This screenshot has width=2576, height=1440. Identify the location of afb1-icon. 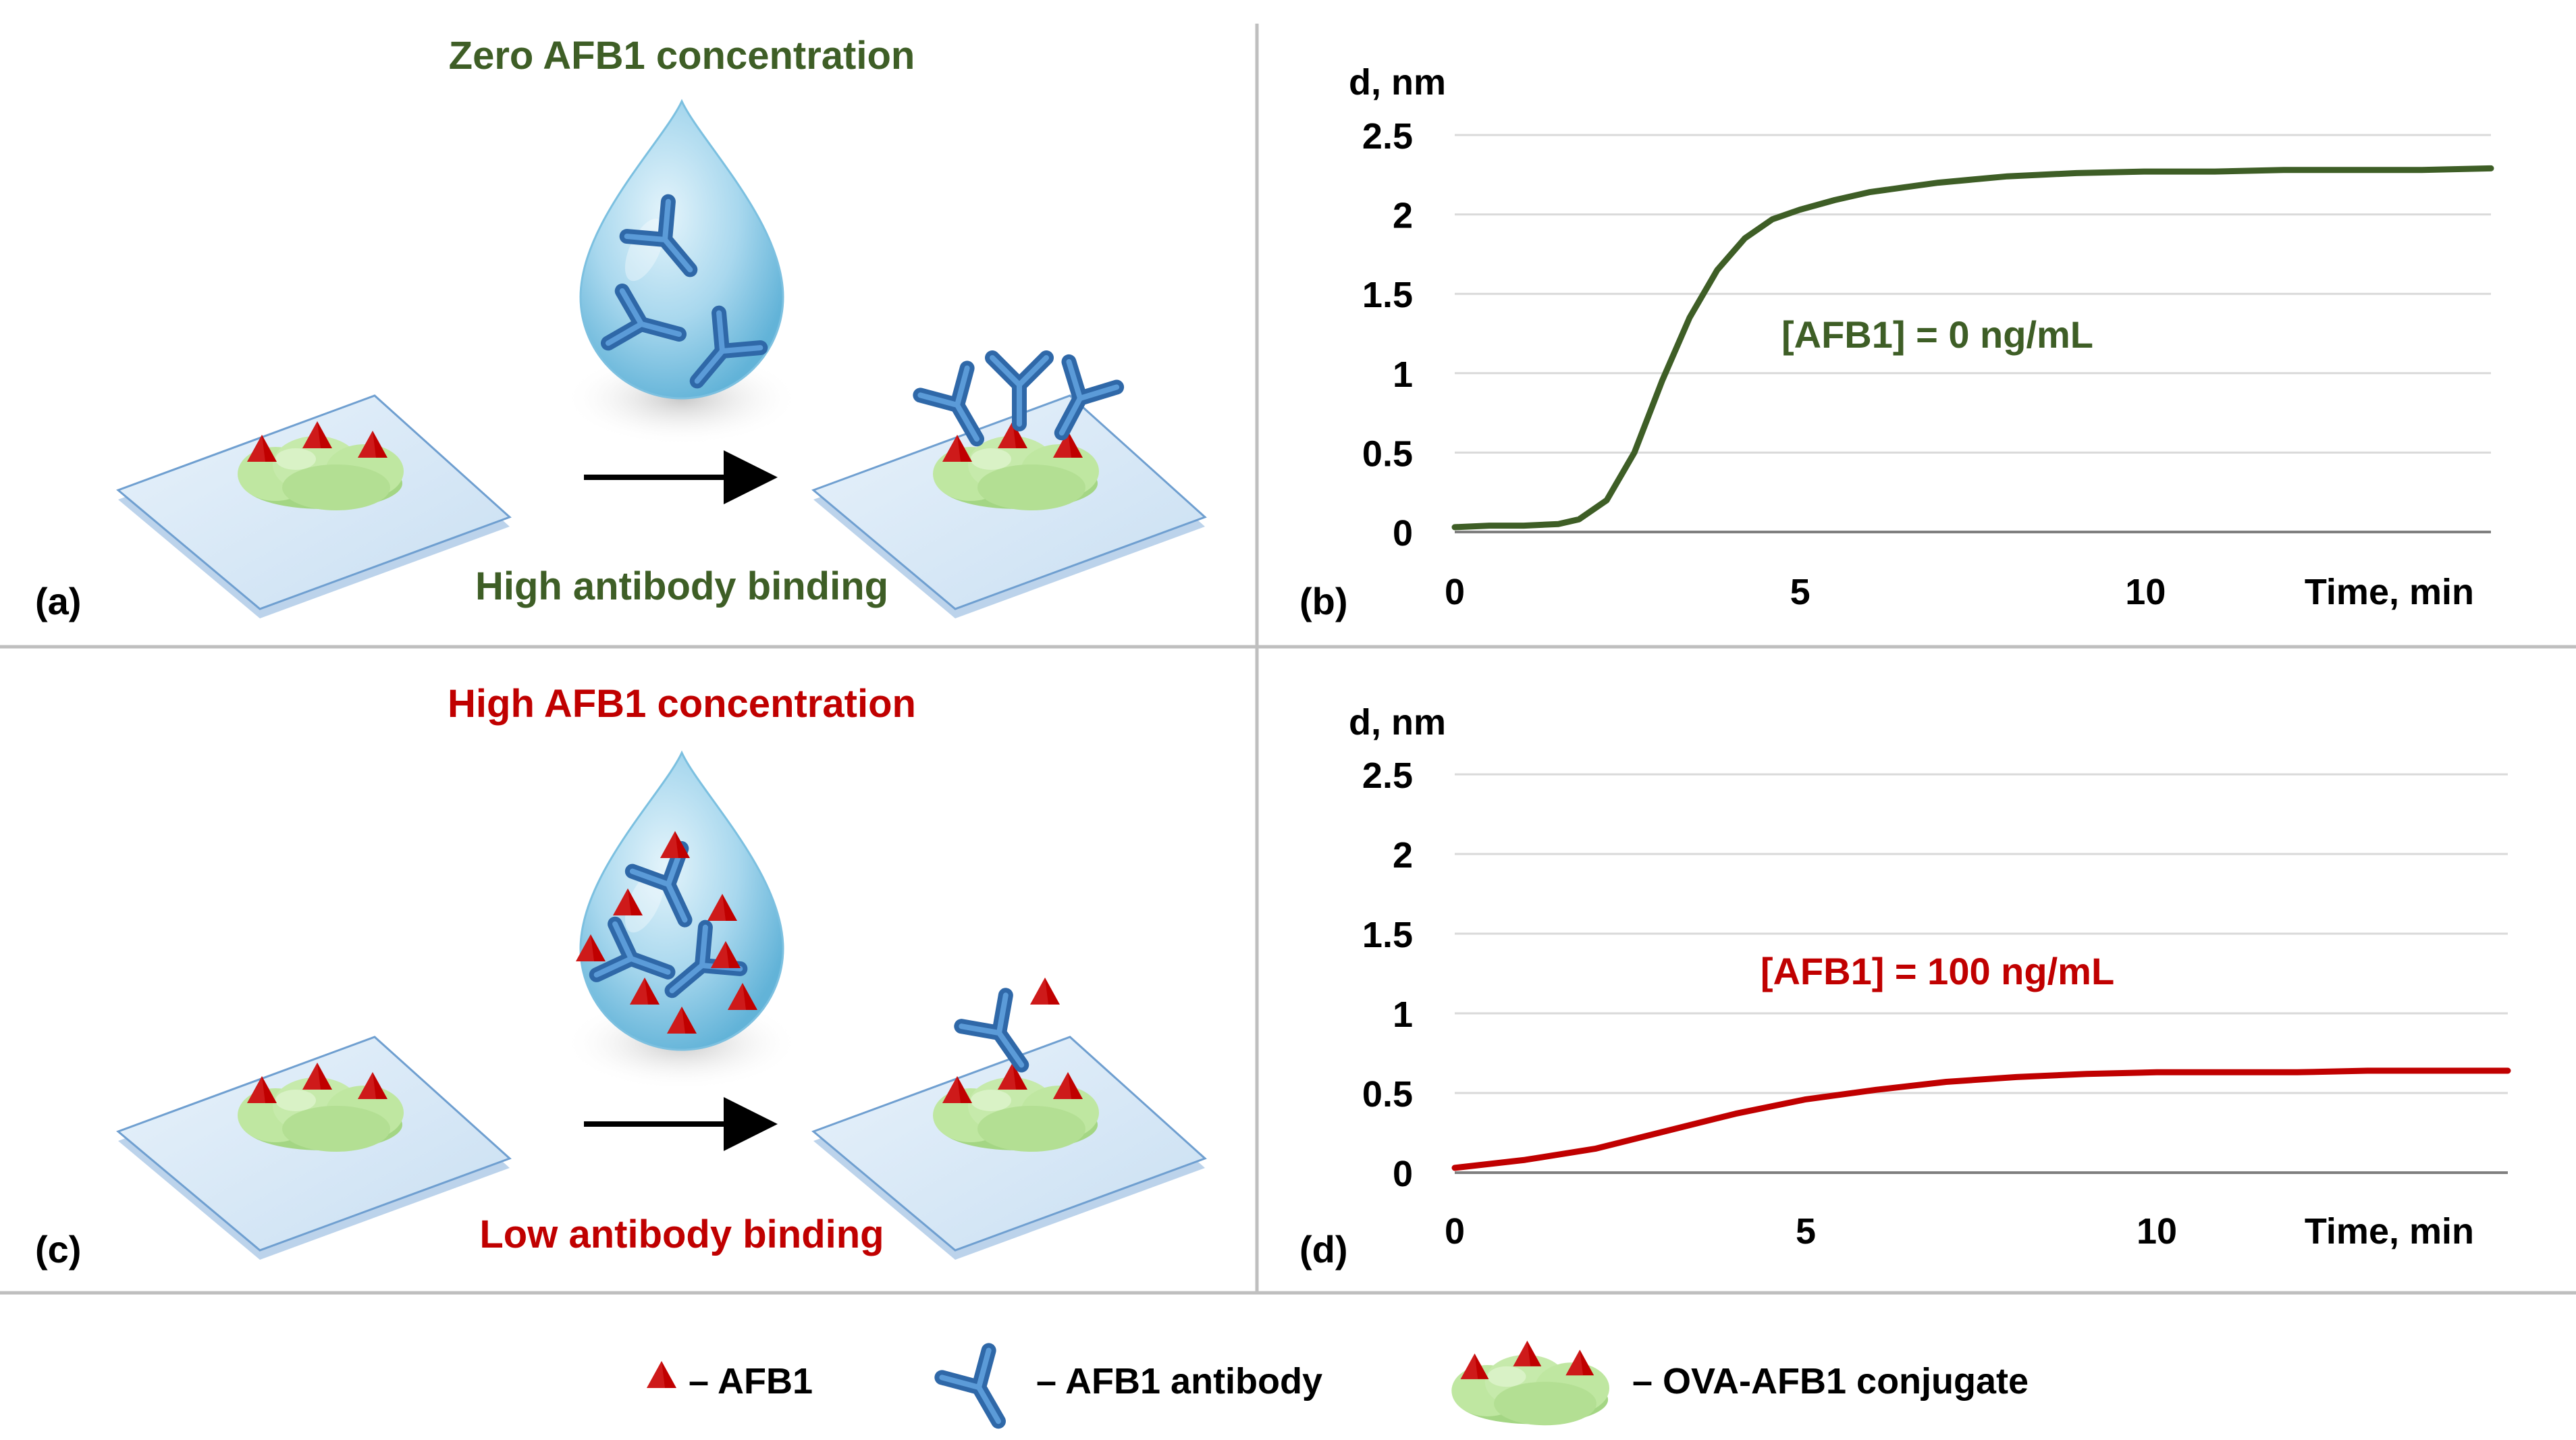
(1045, 991).